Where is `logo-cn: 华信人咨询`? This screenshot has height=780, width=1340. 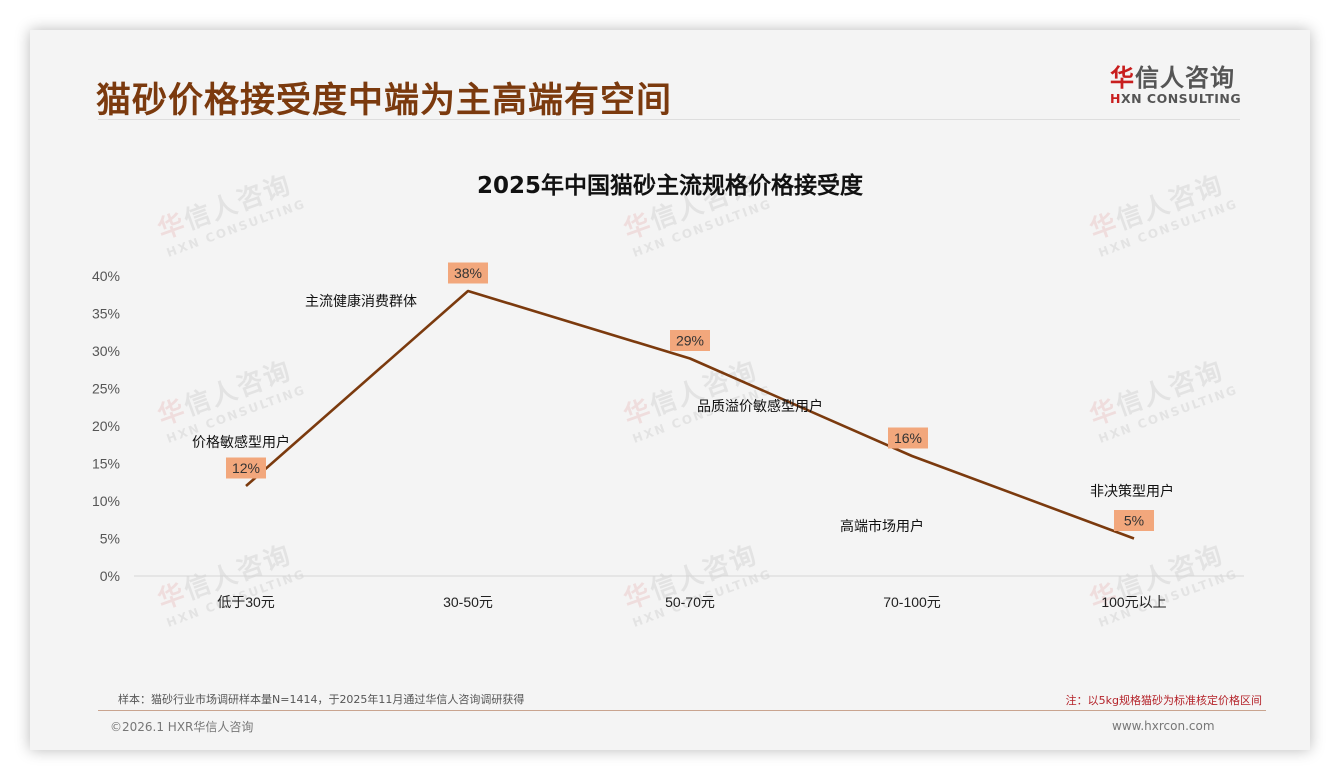 logo-cn: 华信人咨询 is located at coordinates (1172, 78).